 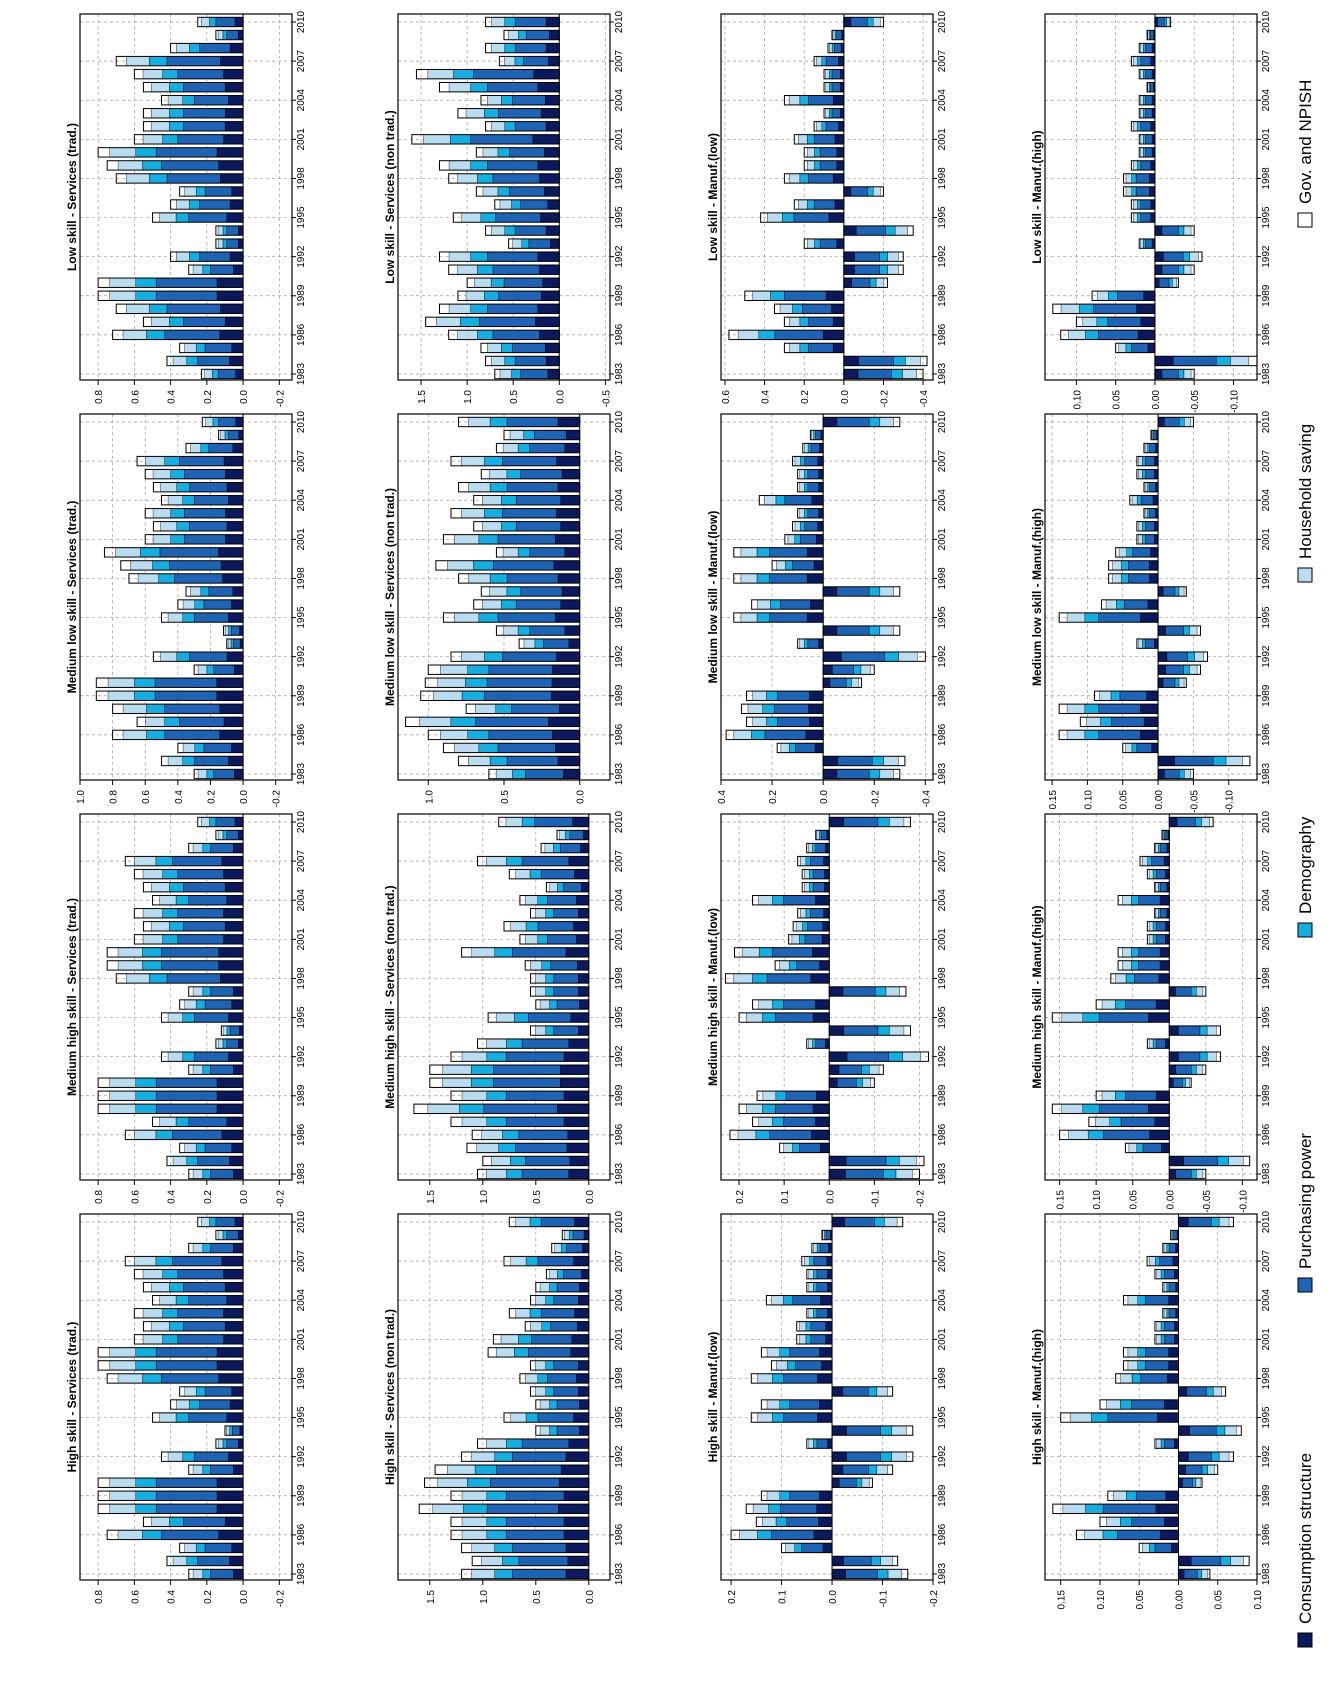 I want to click on year-tick-label: 2007, so click(x=942, y=861).